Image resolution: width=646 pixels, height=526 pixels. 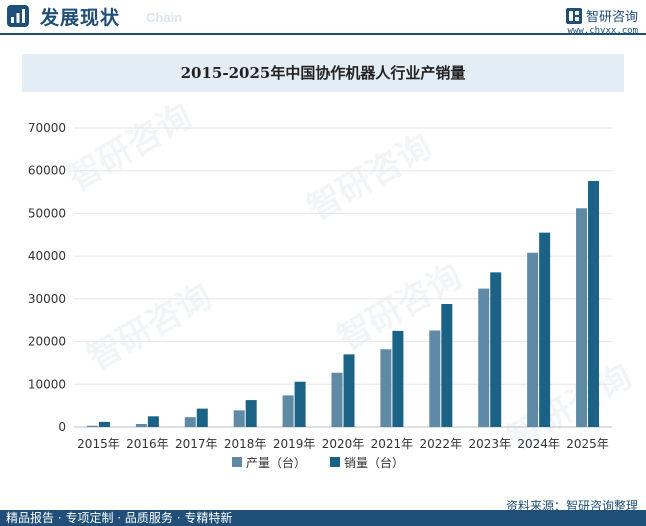 I want to click on section-title: 发展现状, so click(x=80, y=18).